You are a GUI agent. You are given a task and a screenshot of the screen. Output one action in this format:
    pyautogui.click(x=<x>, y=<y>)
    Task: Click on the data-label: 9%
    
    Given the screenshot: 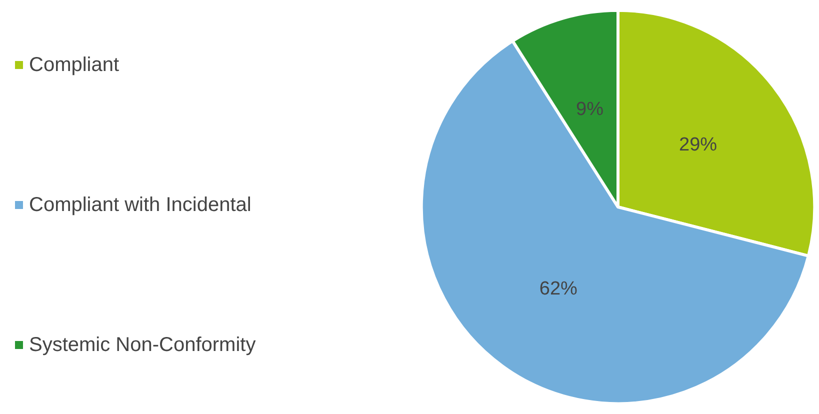 What is the action you would take?
    pyautogui.click(x=590, y=109)
    